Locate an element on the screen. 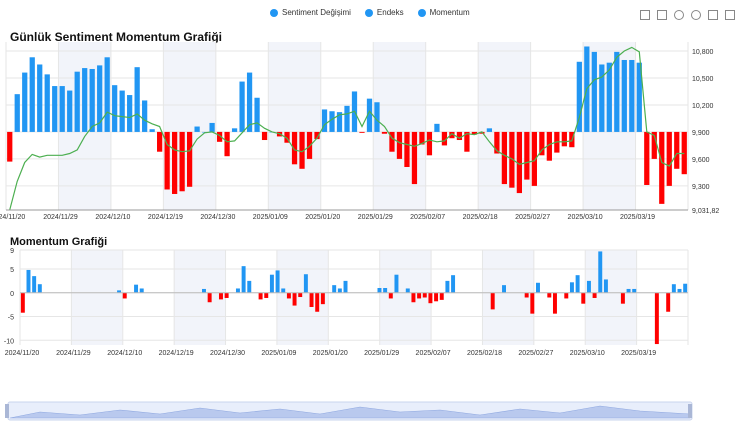  chart-title: Günlük Sentiment Momentum Grafiği is located at coordinates (116, 37).